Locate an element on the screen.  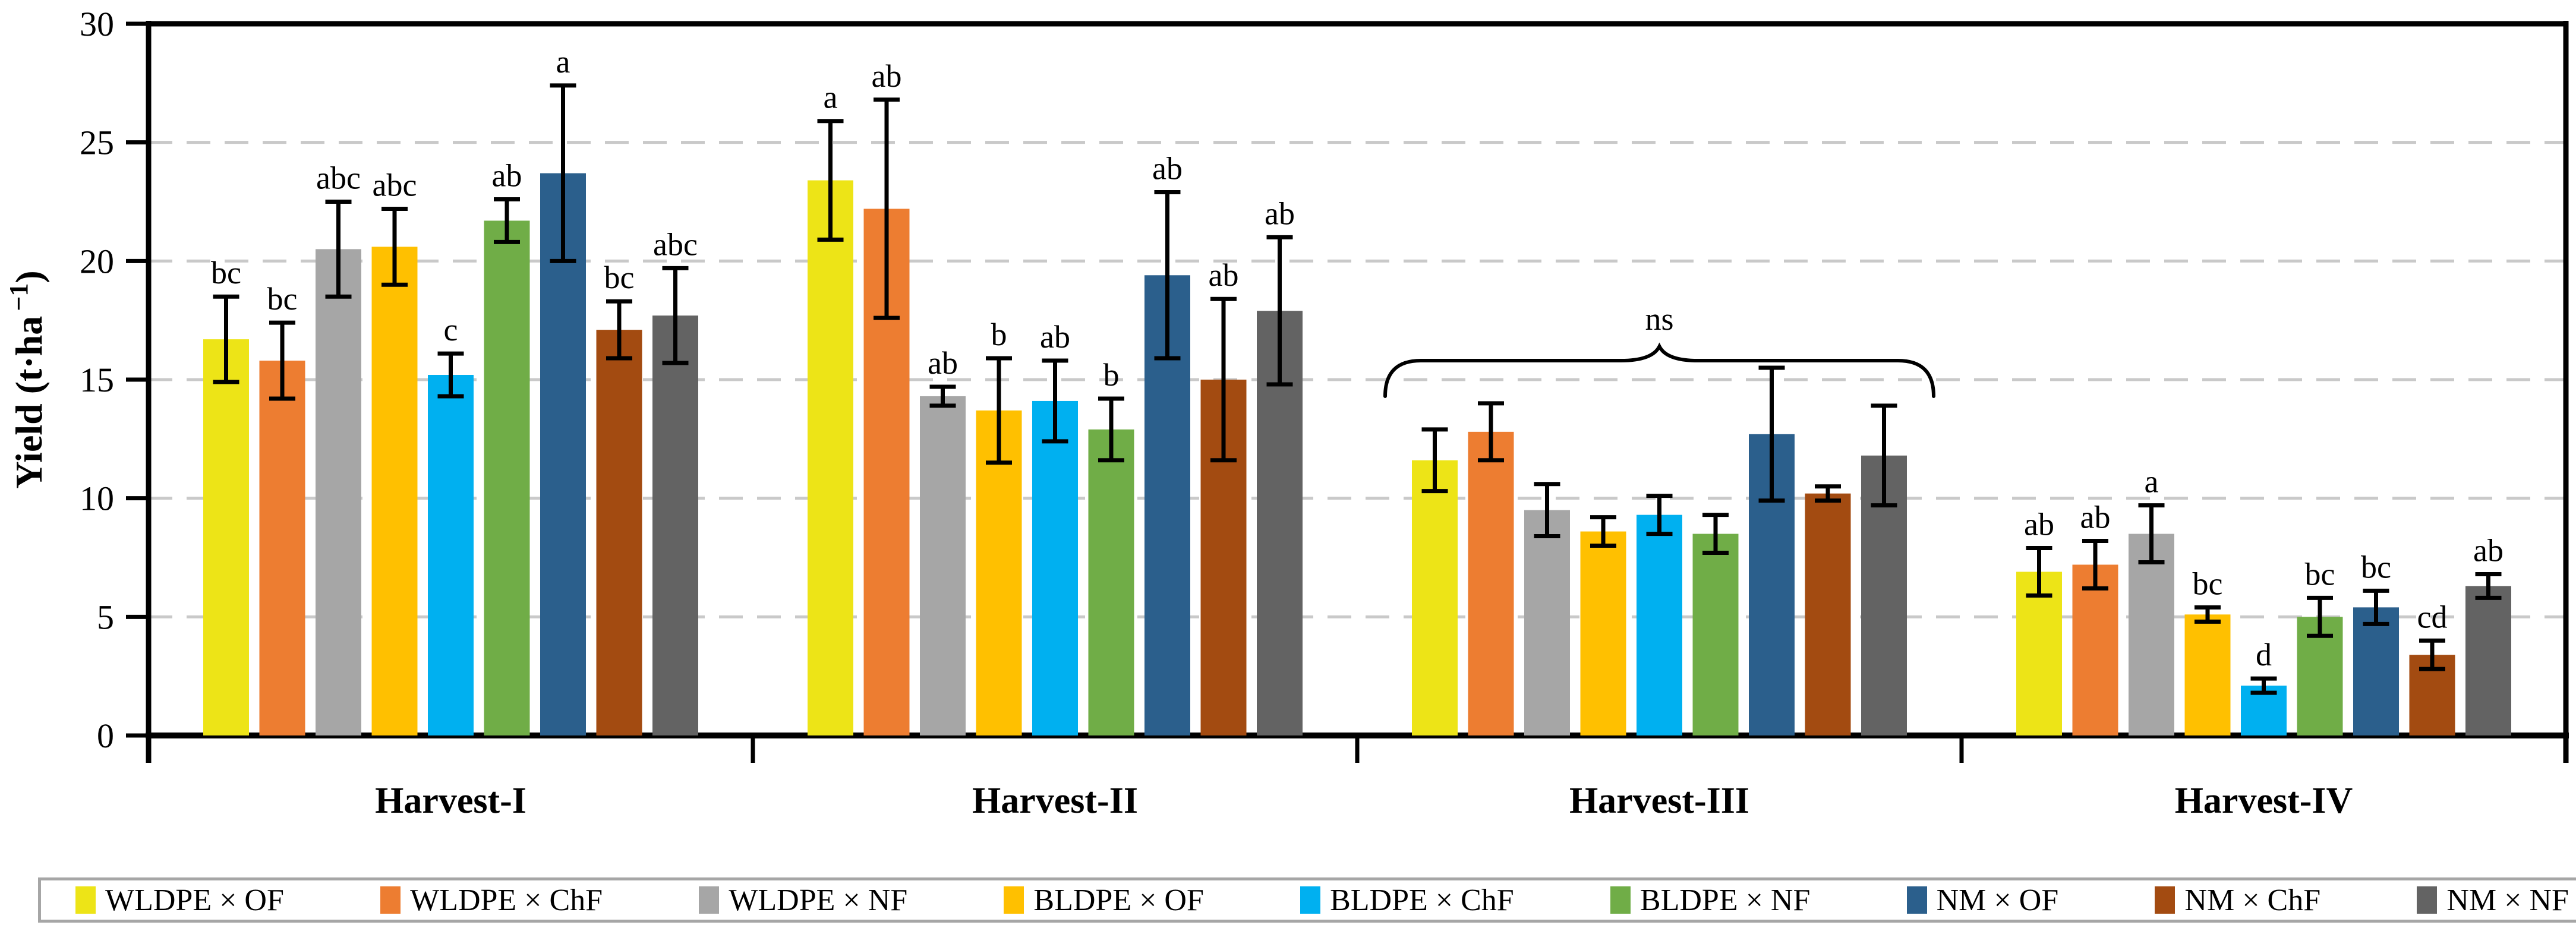
bar-WLDPE×ChF-Harvest-I is located at coordinates (282, 548).